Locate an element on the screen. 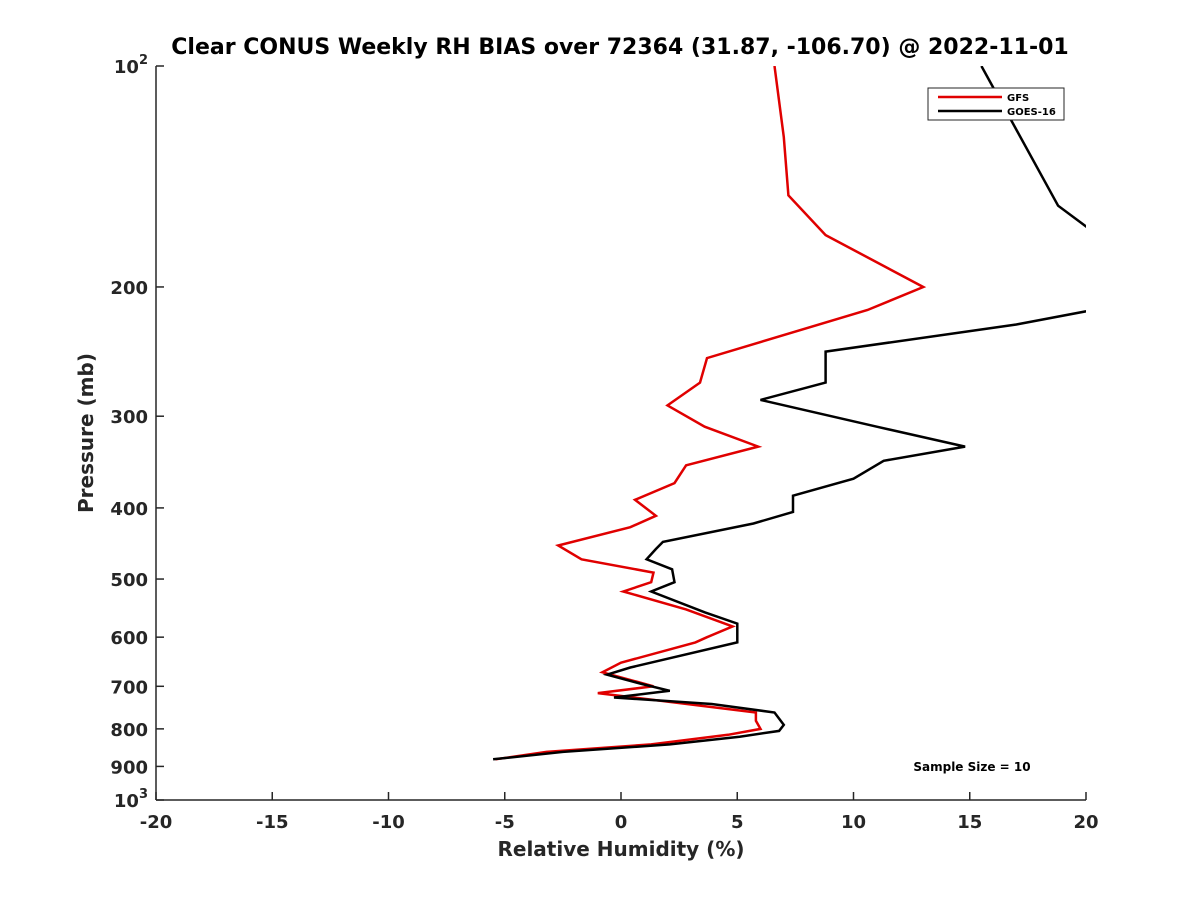 The image size is (1200, 900). y-tick-label: 700 is located at coordinates (129, 687).